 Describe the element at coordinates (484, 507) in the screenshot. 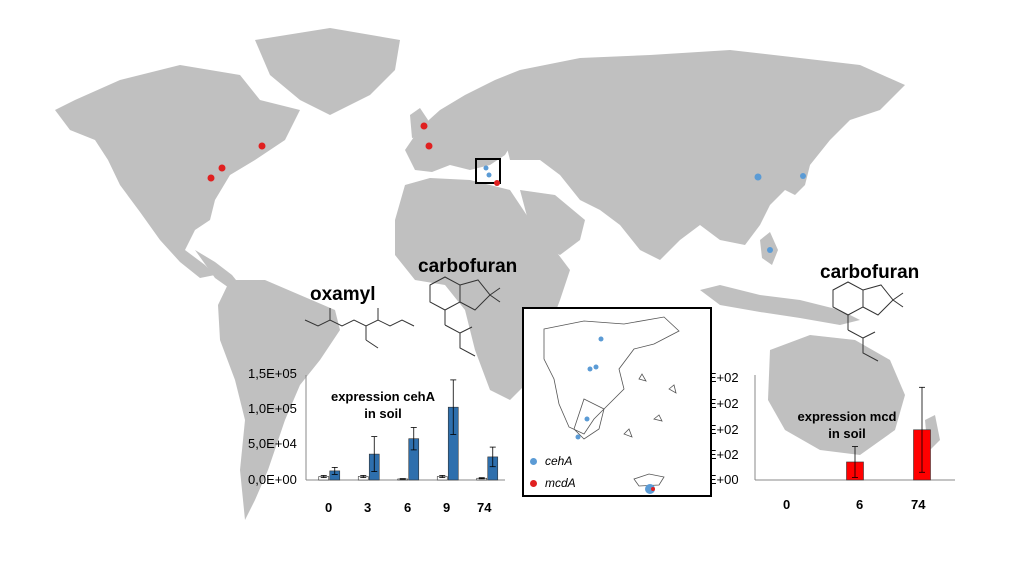

I see `chart1-xtick: 74` at that location.